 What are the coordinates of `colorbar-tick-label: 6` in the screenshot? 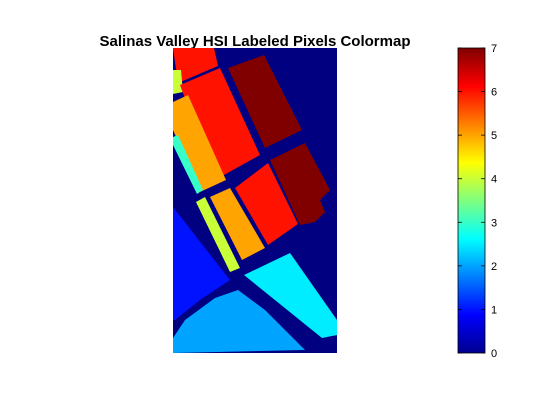 It's located at (494, 93).